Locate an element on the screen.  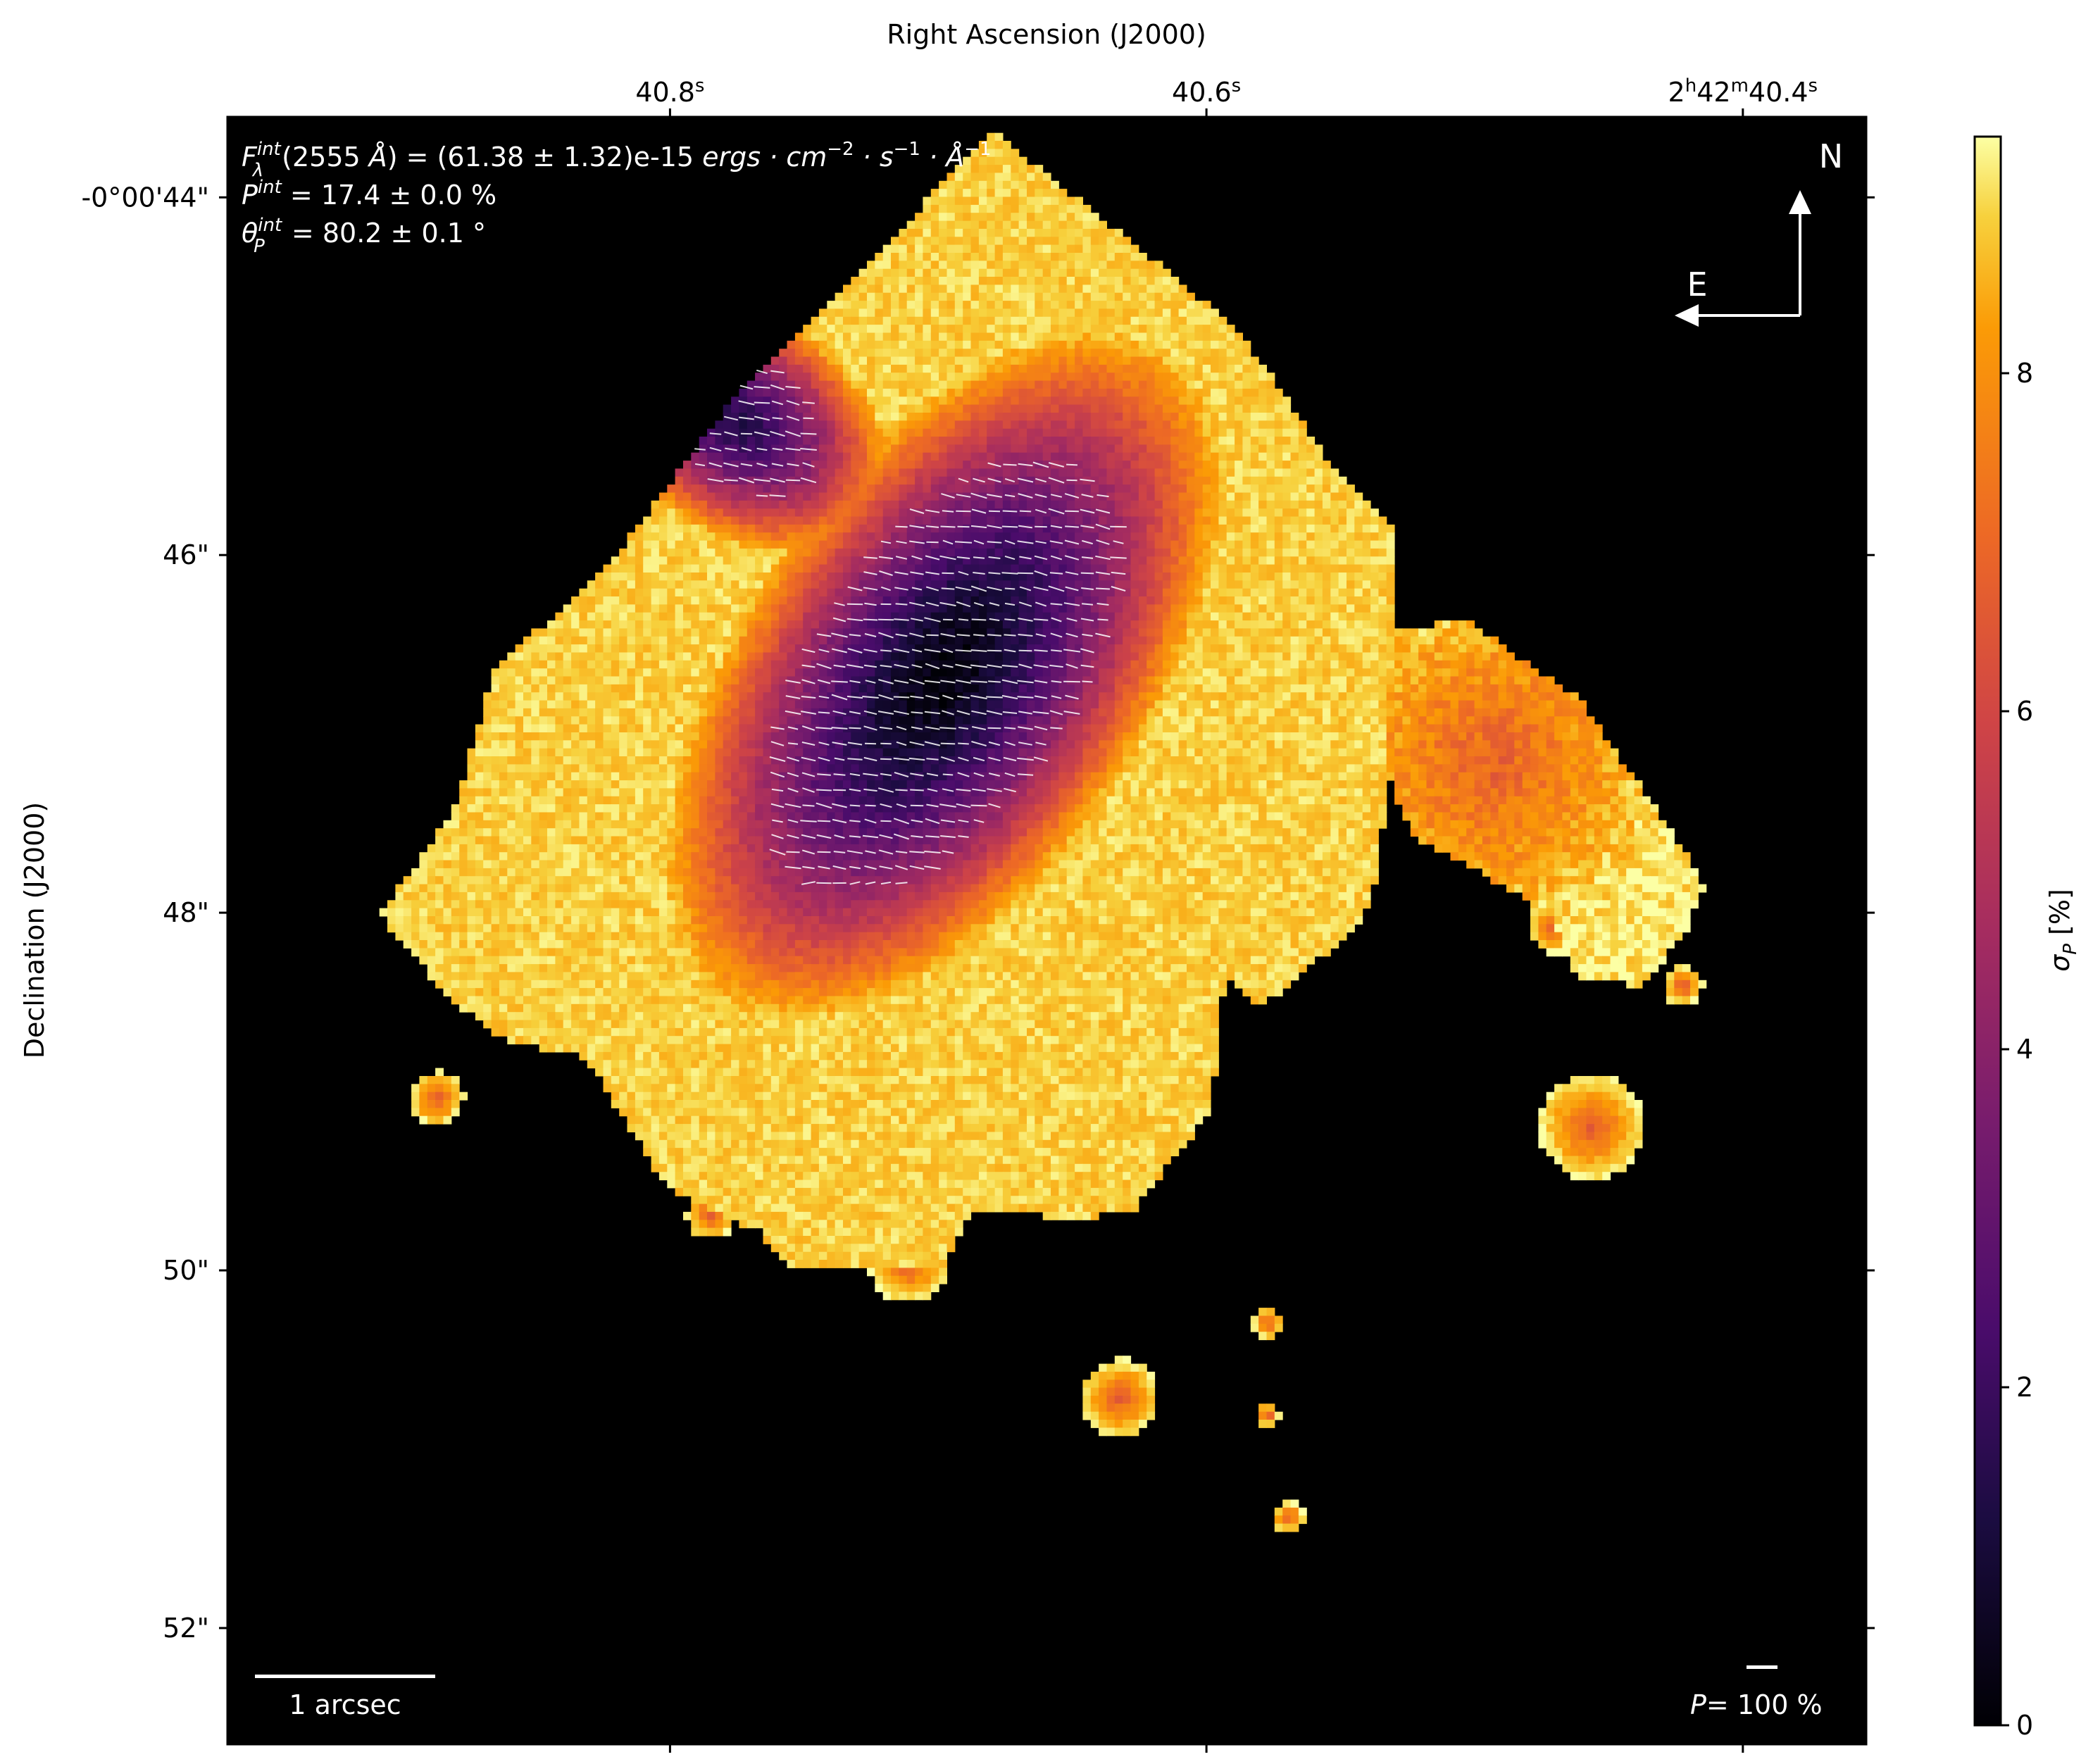
x-tick-label: 40.8s is located at coordinates (670, 91).